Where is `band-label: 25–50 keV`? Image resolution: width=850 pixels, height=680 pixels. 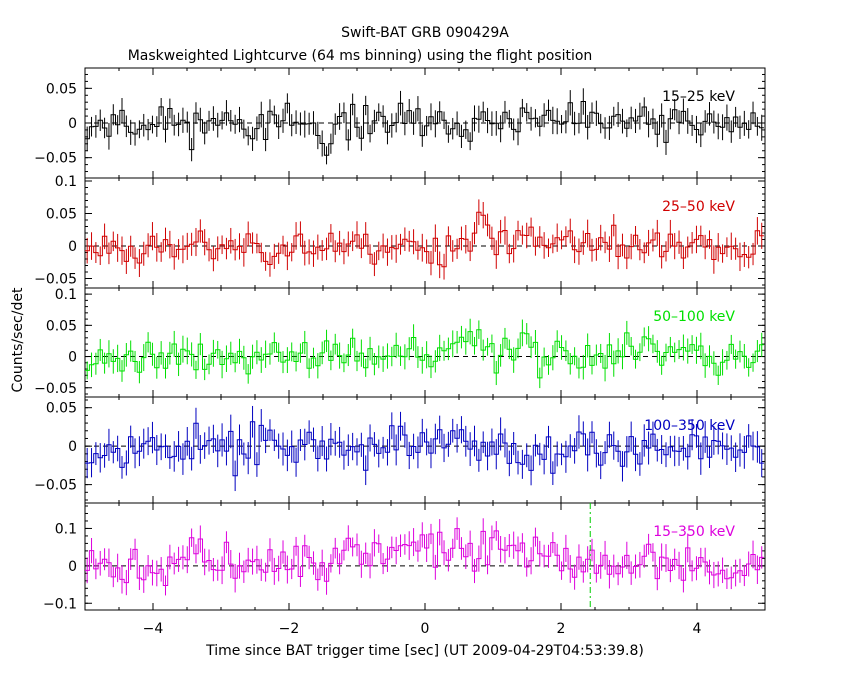 band-label: 25–50 keV is located at coordinates (698, 207).